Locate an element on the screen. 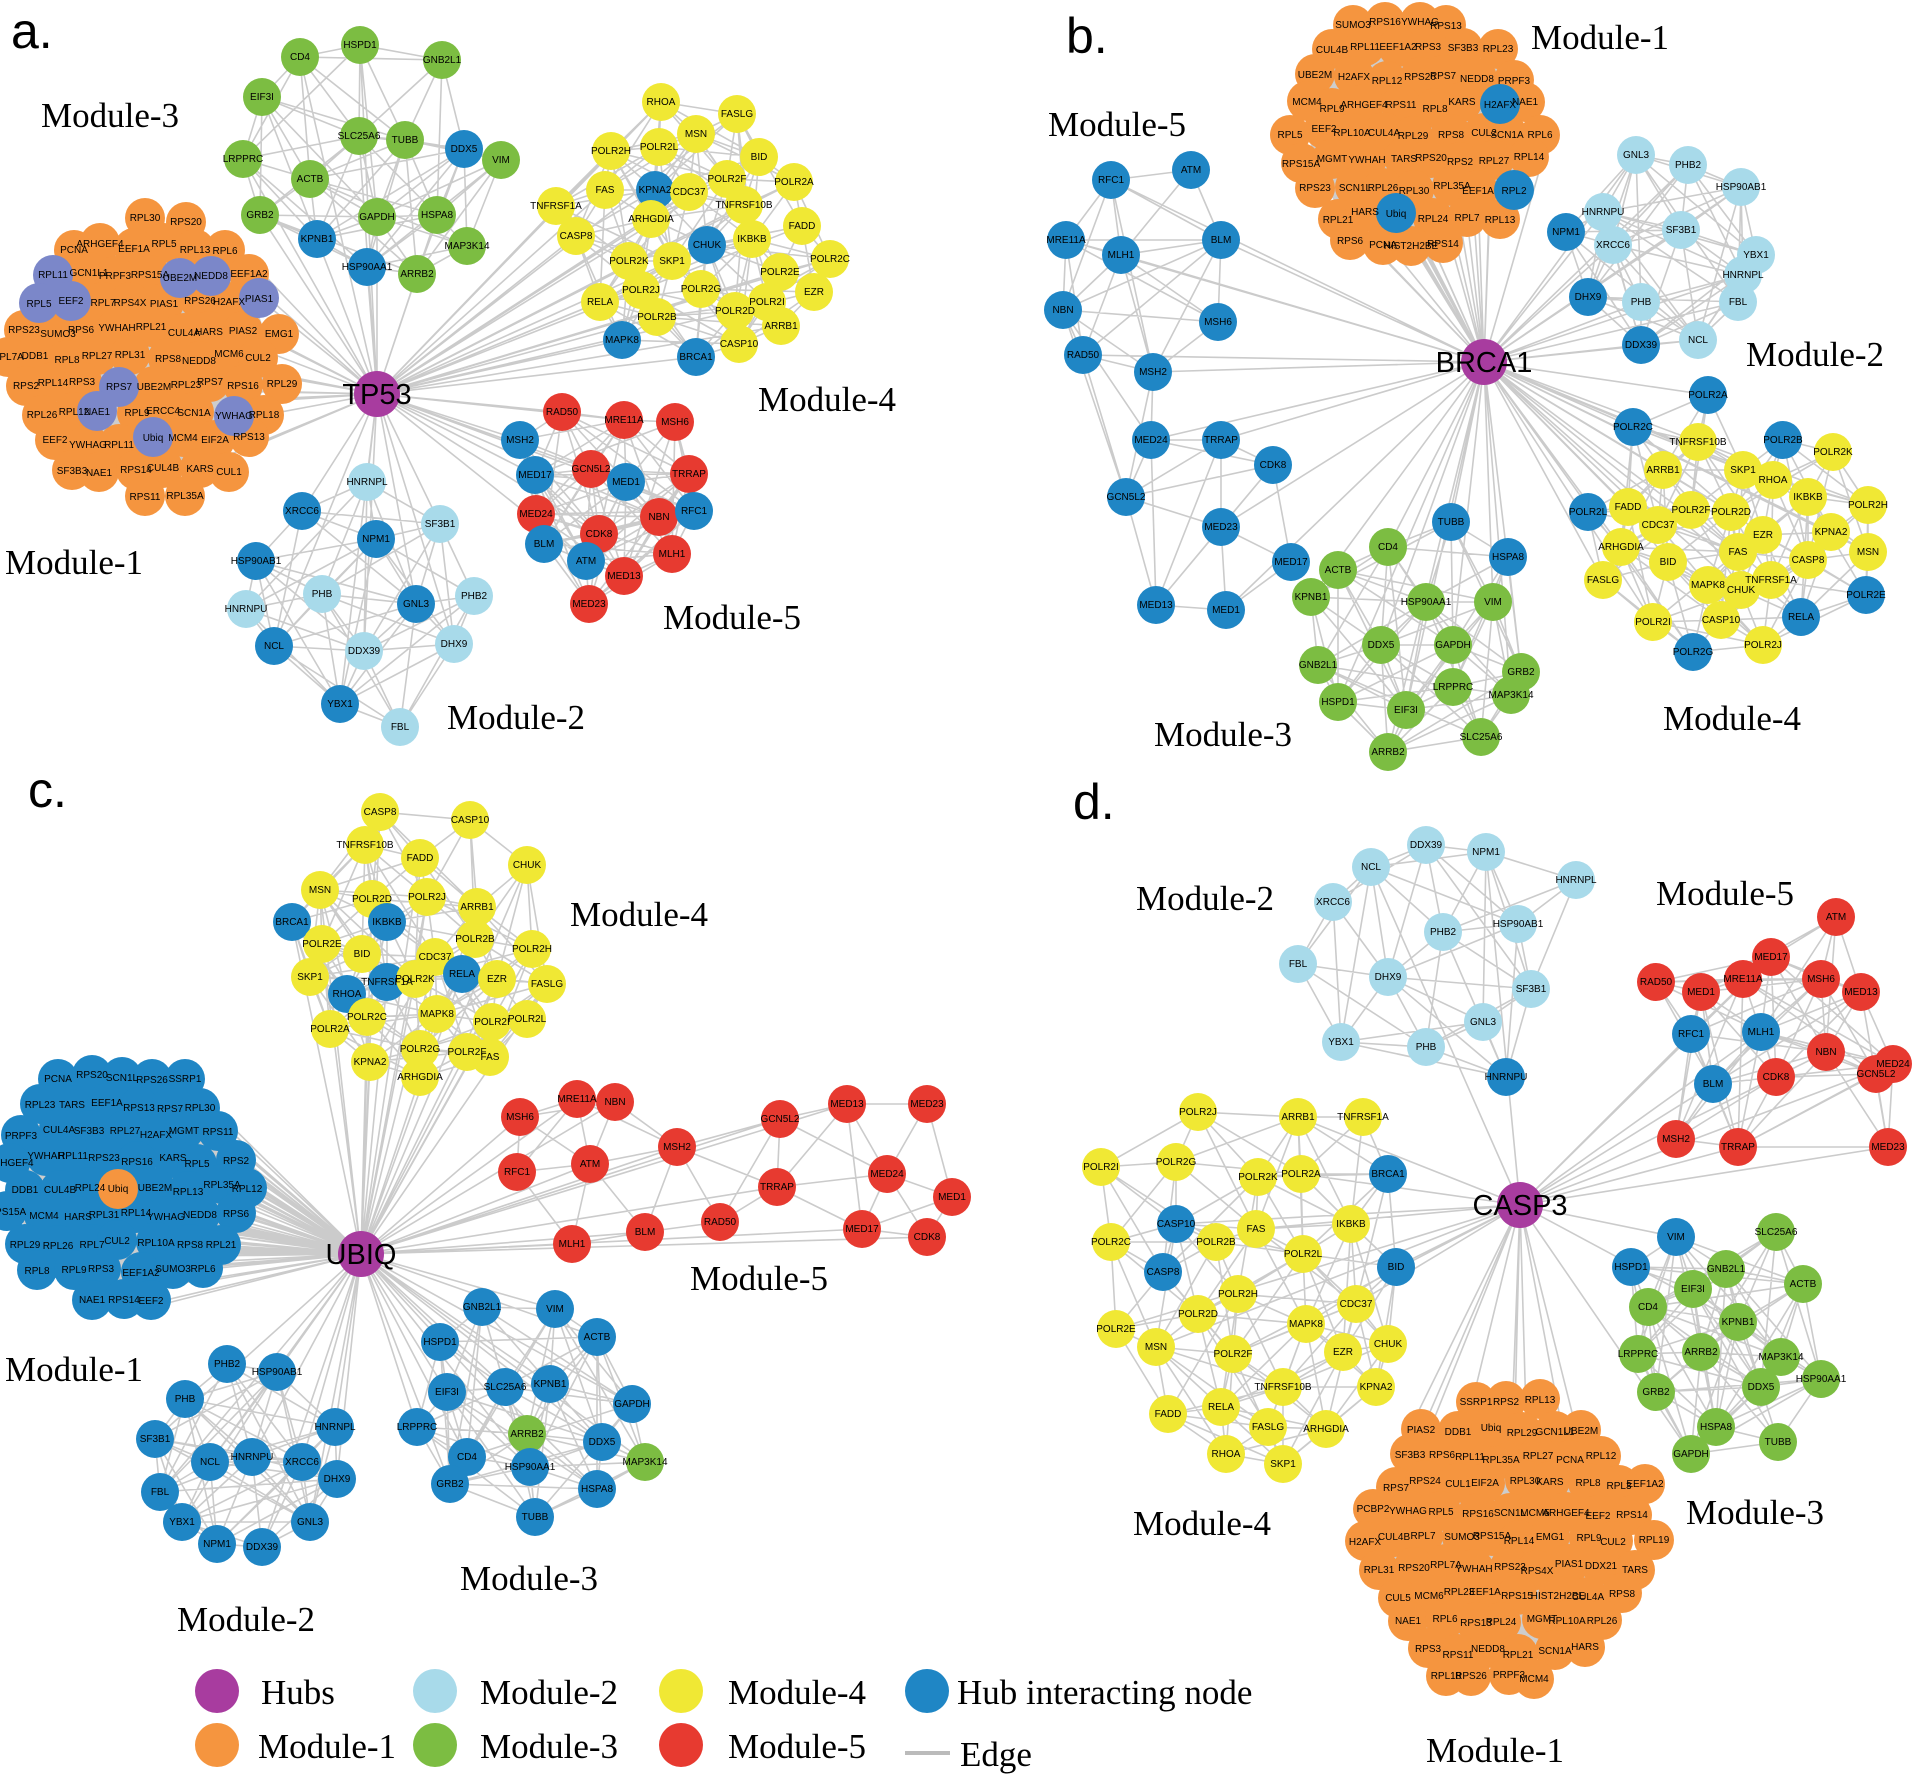 This screenshot has width=1923, height=1780. svg-text: DDX5 is located at coordinates (1381, 645).